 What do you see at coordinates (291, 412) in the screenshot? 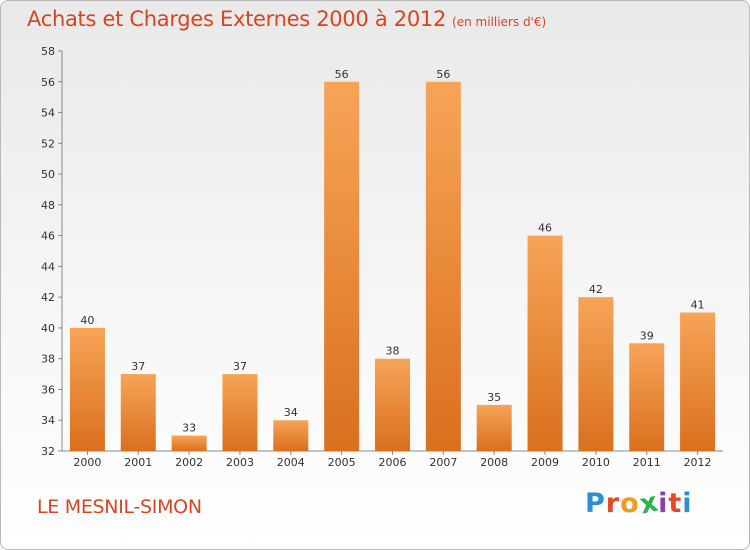
I see `bar-value-label: 34` at bounding box center [291, 412].